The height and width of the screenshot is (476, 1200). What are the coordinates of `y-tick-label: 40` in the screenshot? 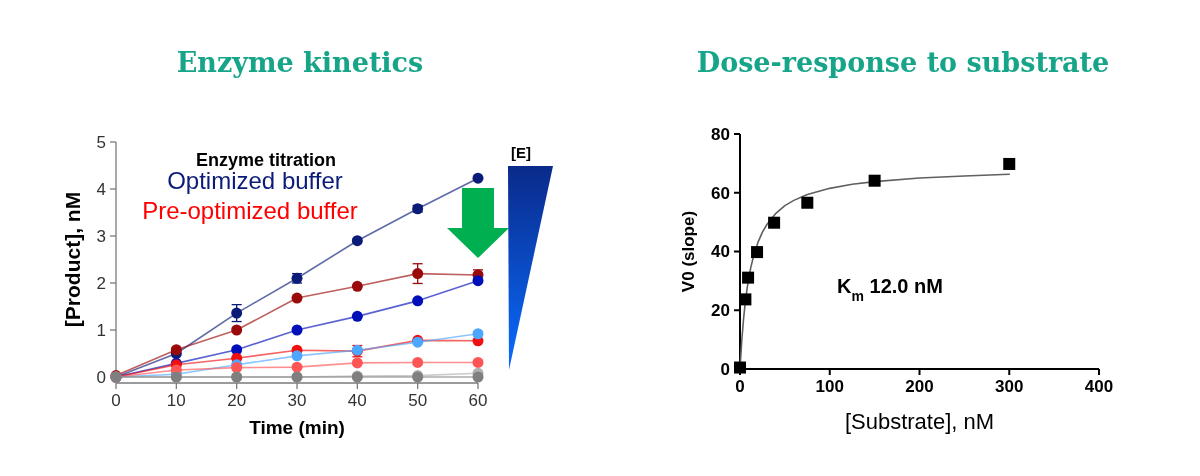 It's located at (720, 252).